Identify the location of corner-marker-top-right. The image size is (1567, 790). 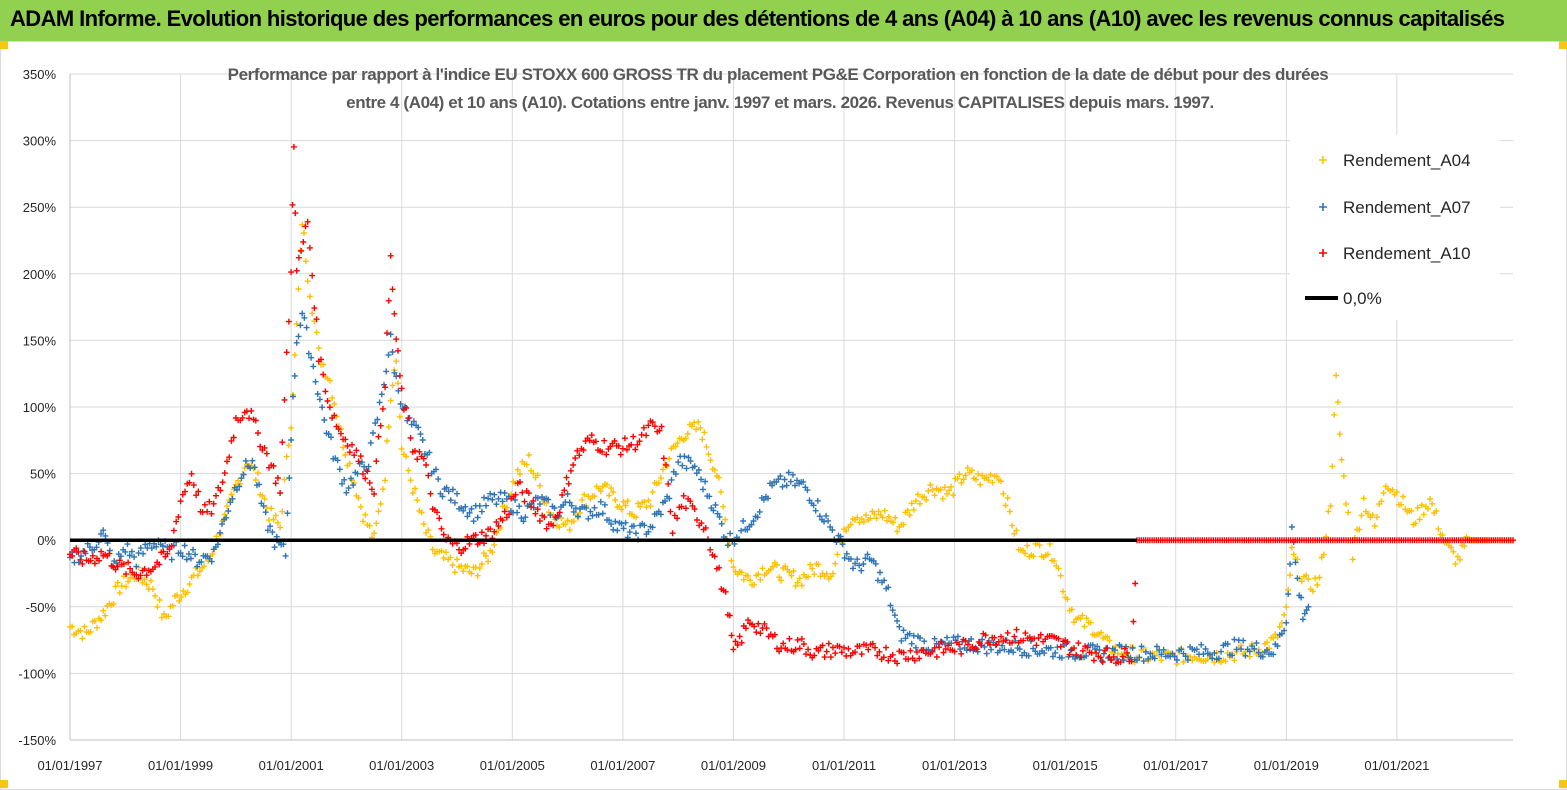
(1563, 45).